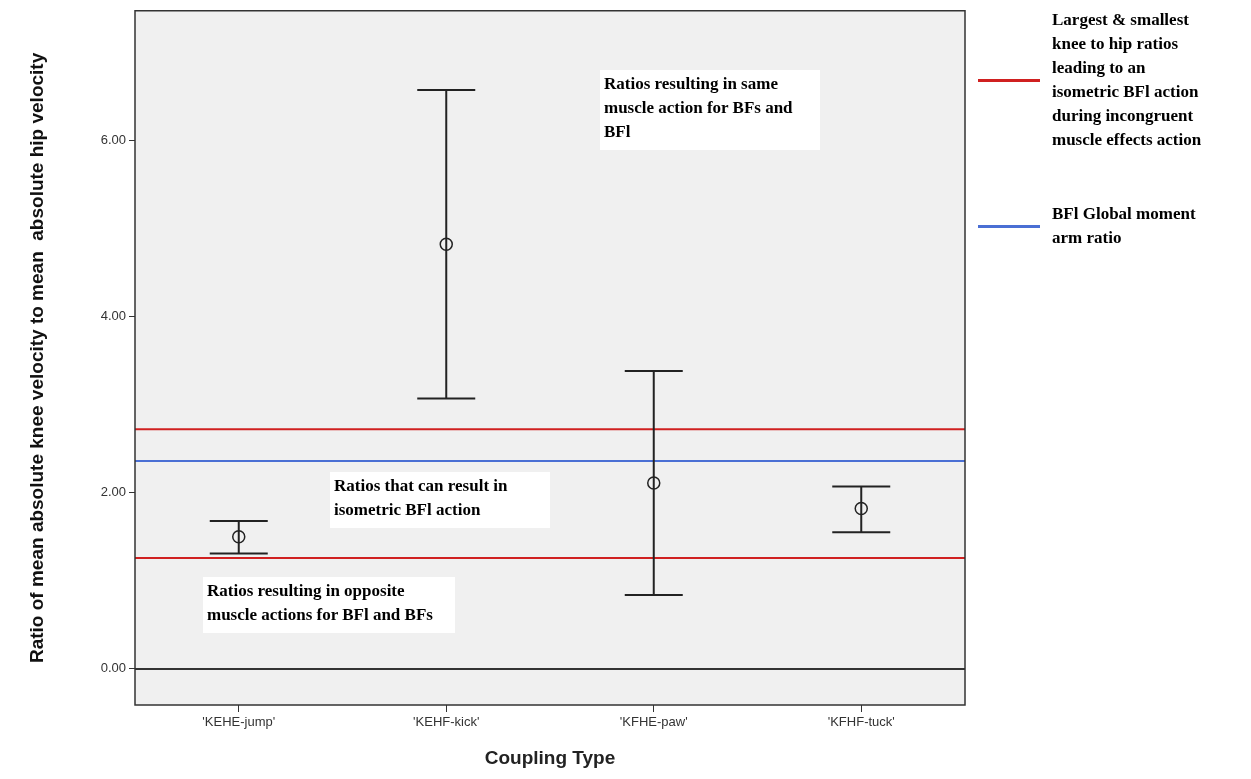 This screenshot has width=1251, height=779. What do you see at coordinates (239, 722) in the screenshot?
I see `x-tick-label: 'KEHE-jump'` at bounding box center [239, 722].